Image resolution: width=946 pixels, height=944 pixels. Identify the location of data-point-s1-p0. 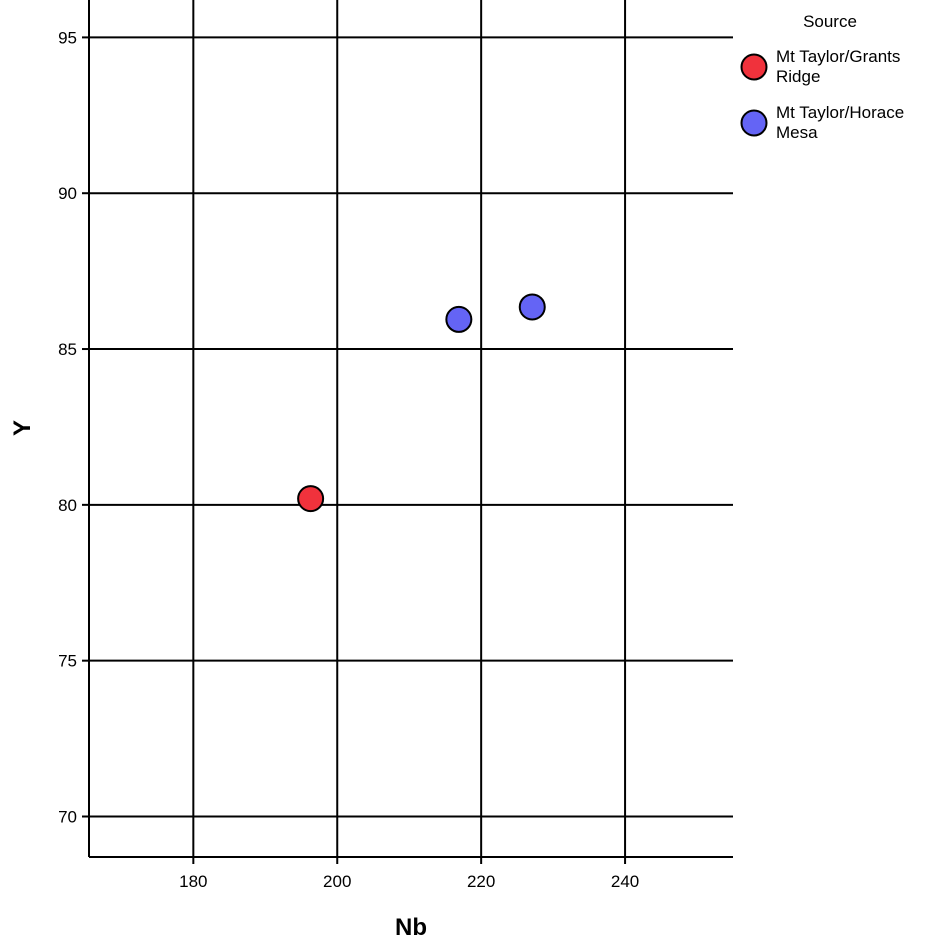
(459, 319).